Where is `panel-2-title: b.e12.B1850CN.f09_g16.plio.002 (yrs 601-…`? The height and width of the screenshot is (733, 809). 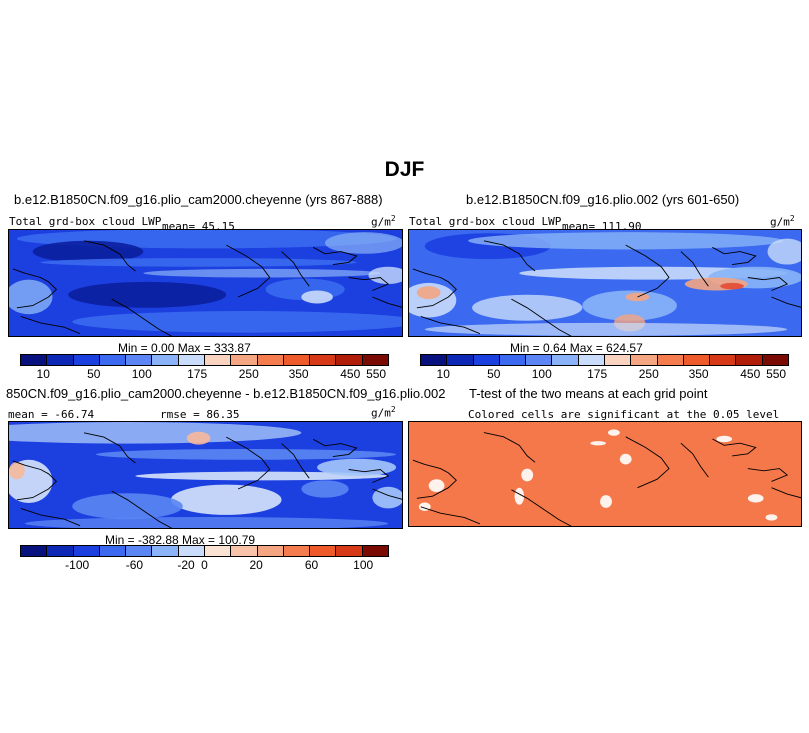 panel-2-title: b.e12.B1850CN.f09_g16.plio.002 (yrs 601-… is located at coordinates (603, 199).